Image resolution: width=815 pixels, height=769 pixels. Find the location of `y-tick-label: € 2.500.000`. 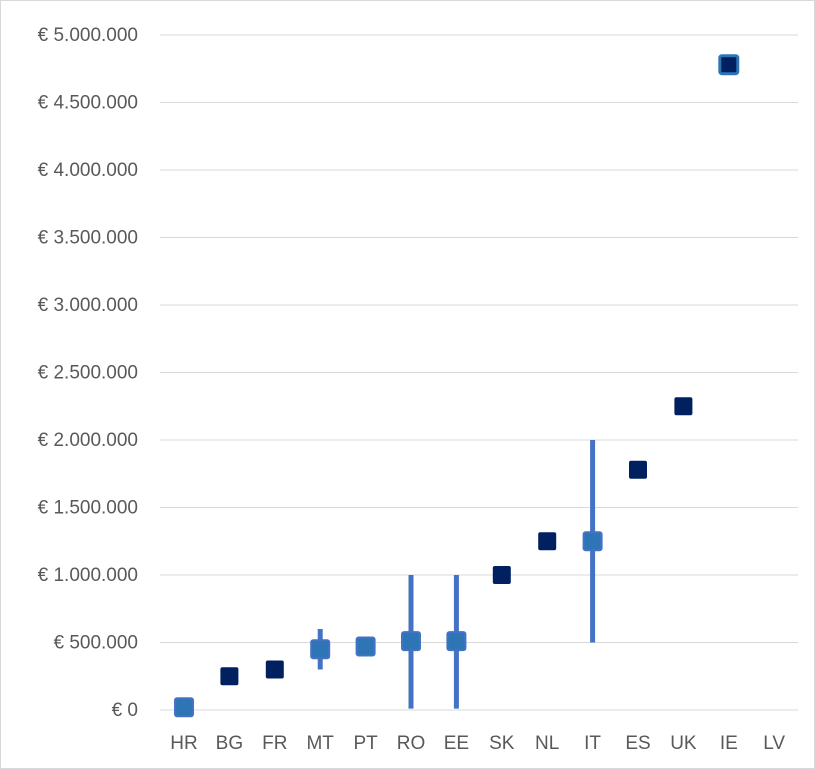

y-tick-label: € 2.500.000 is located at coordinates (88, 373).